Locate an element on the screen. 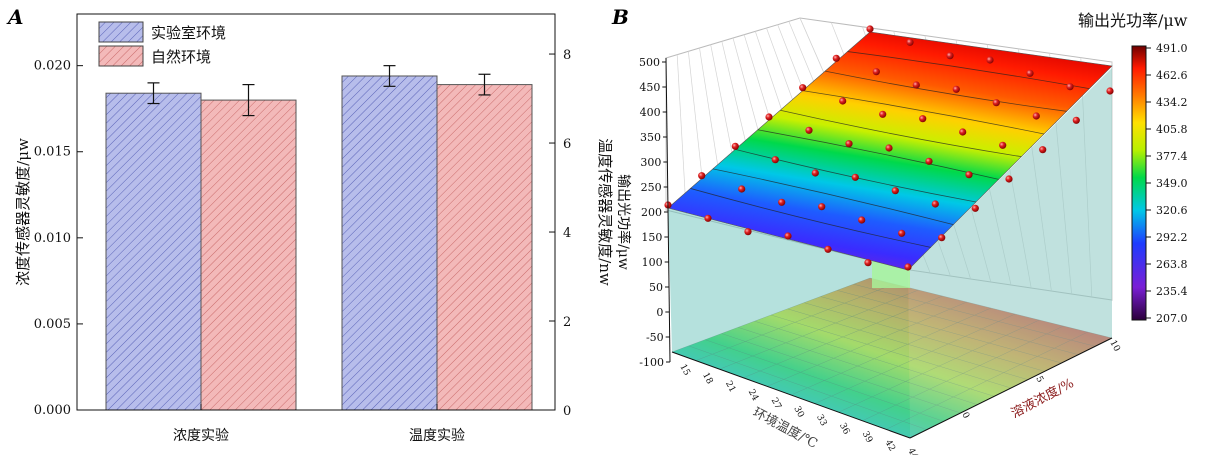  x-tick-label: 44 is located at coordinates (912, 451).